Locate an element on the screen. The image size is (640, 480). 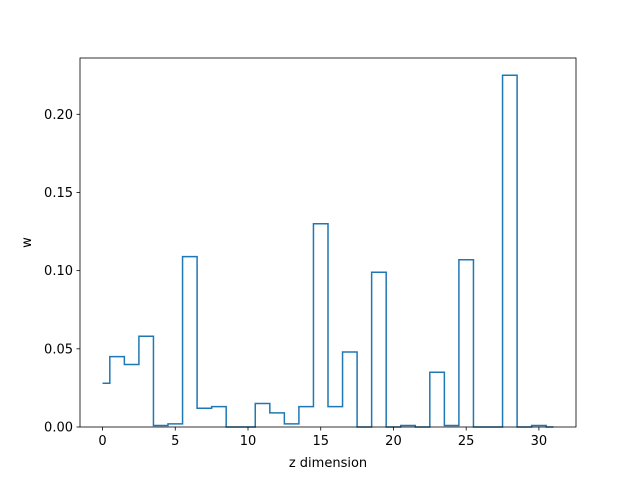
x-tick-label: 5 is located at coordinates (175, 441).